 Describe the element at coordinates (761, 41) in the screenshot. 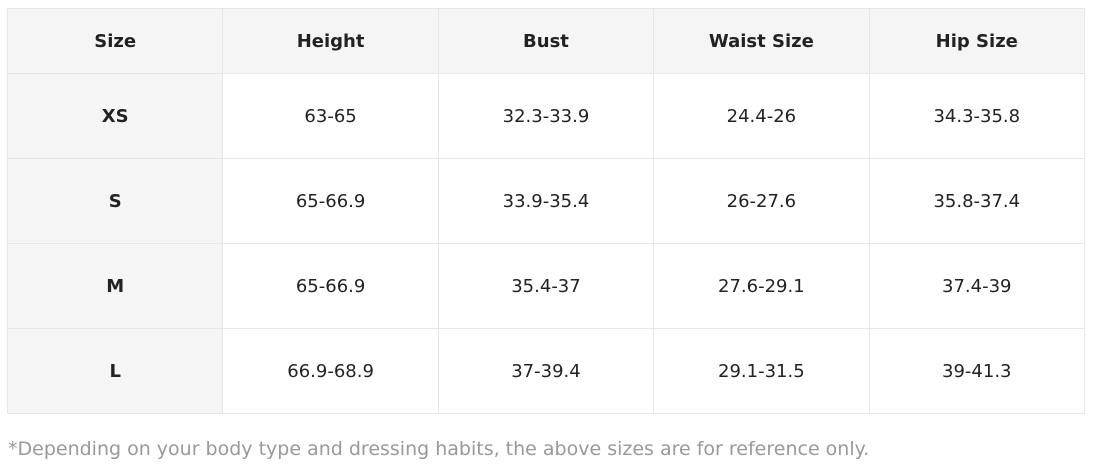

I see `header-cell: Waist Size` at that location.